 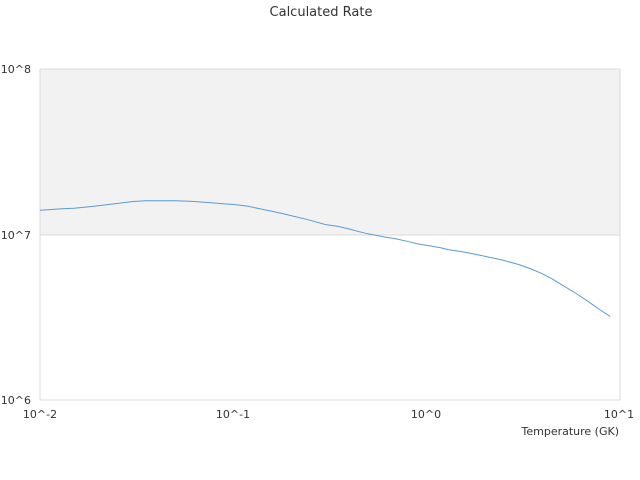 I want to click on x-tick-label: 10^1, so click(x=619, y=414).